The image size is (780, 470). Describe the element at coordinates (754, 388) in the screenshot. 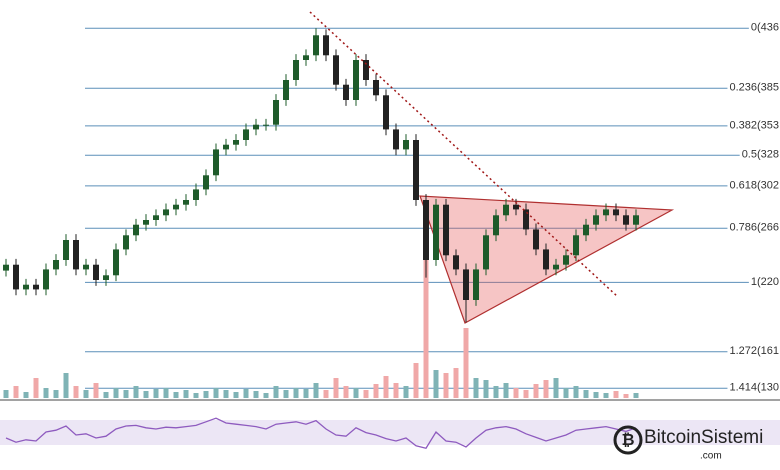

I see `y-tick-label: 1.414(130` at that location.